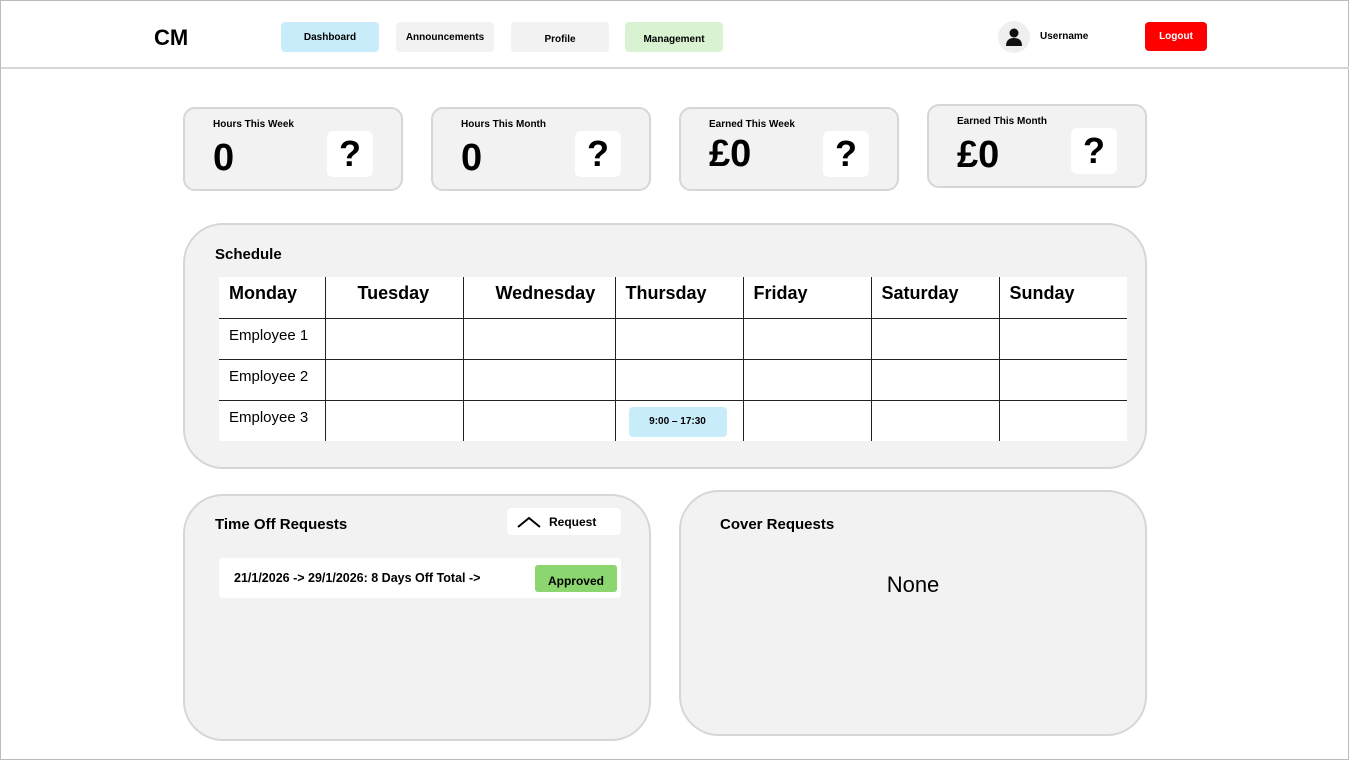 The height and width of the screenshot is (760, 1349). I want to click on employee-name: Employee 2, so click(272, 379).